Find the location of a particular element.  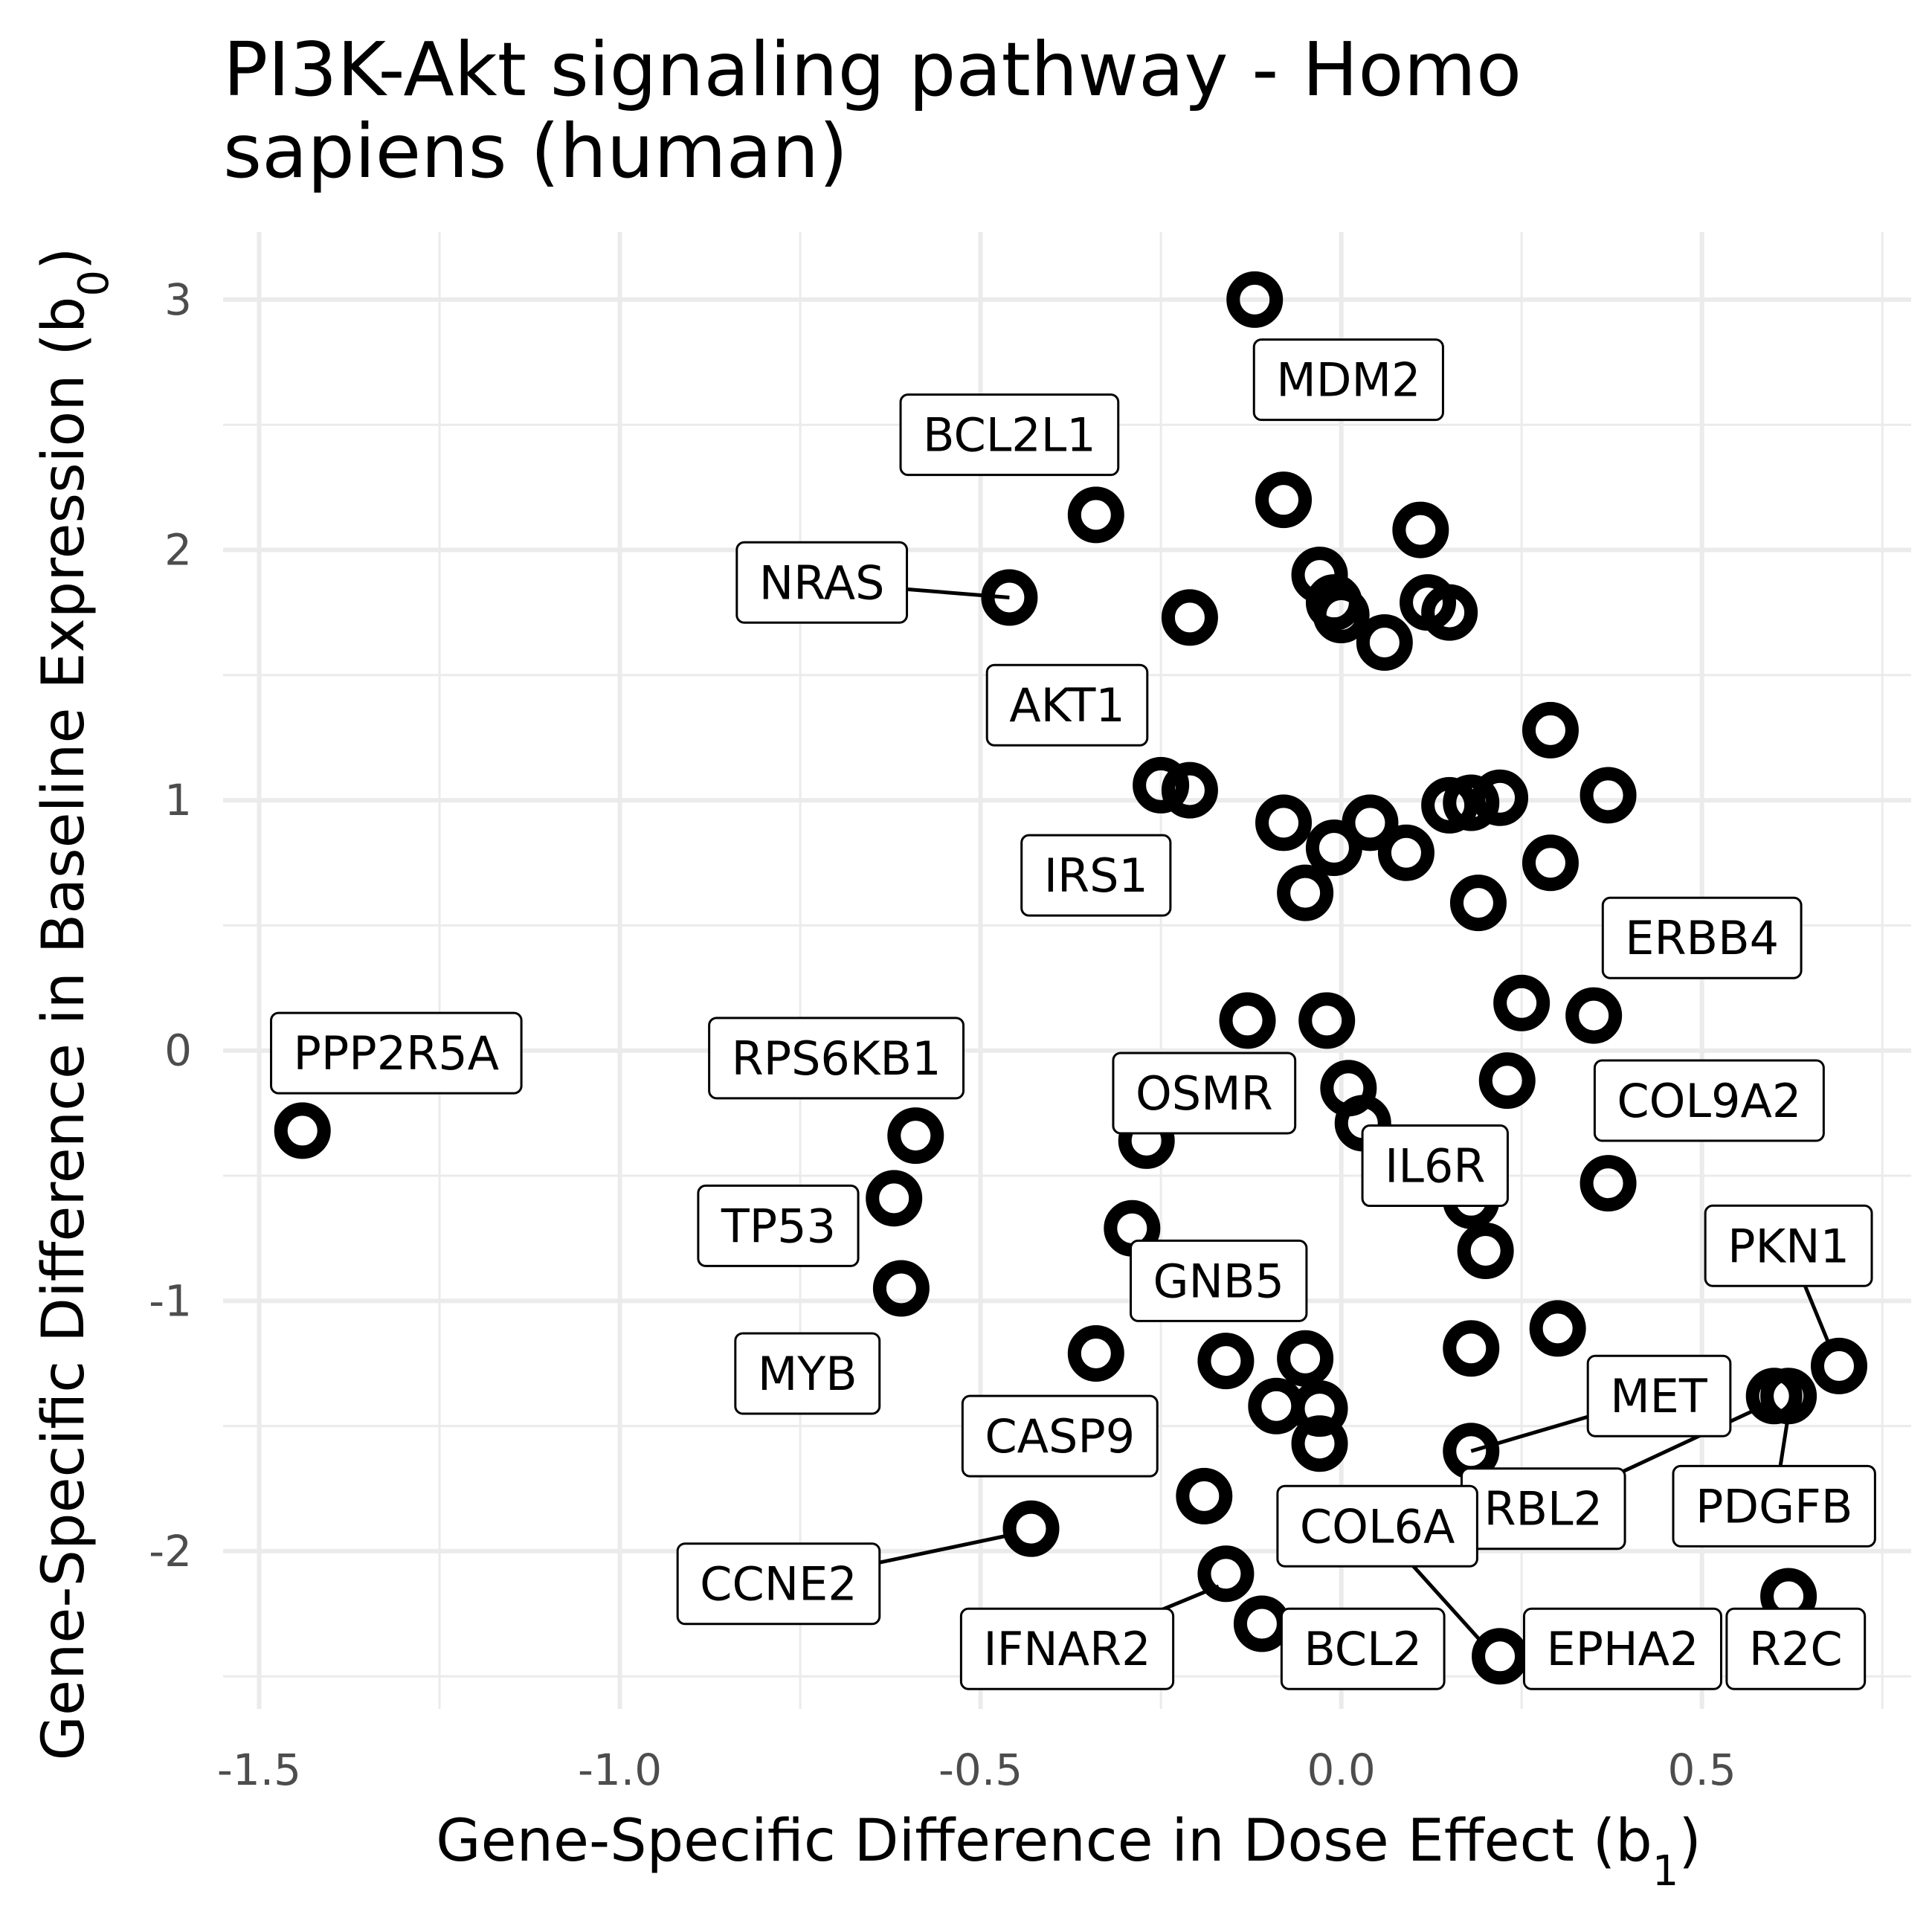

point-label-text: CCNE2 is located at coordinates (778, 1584).